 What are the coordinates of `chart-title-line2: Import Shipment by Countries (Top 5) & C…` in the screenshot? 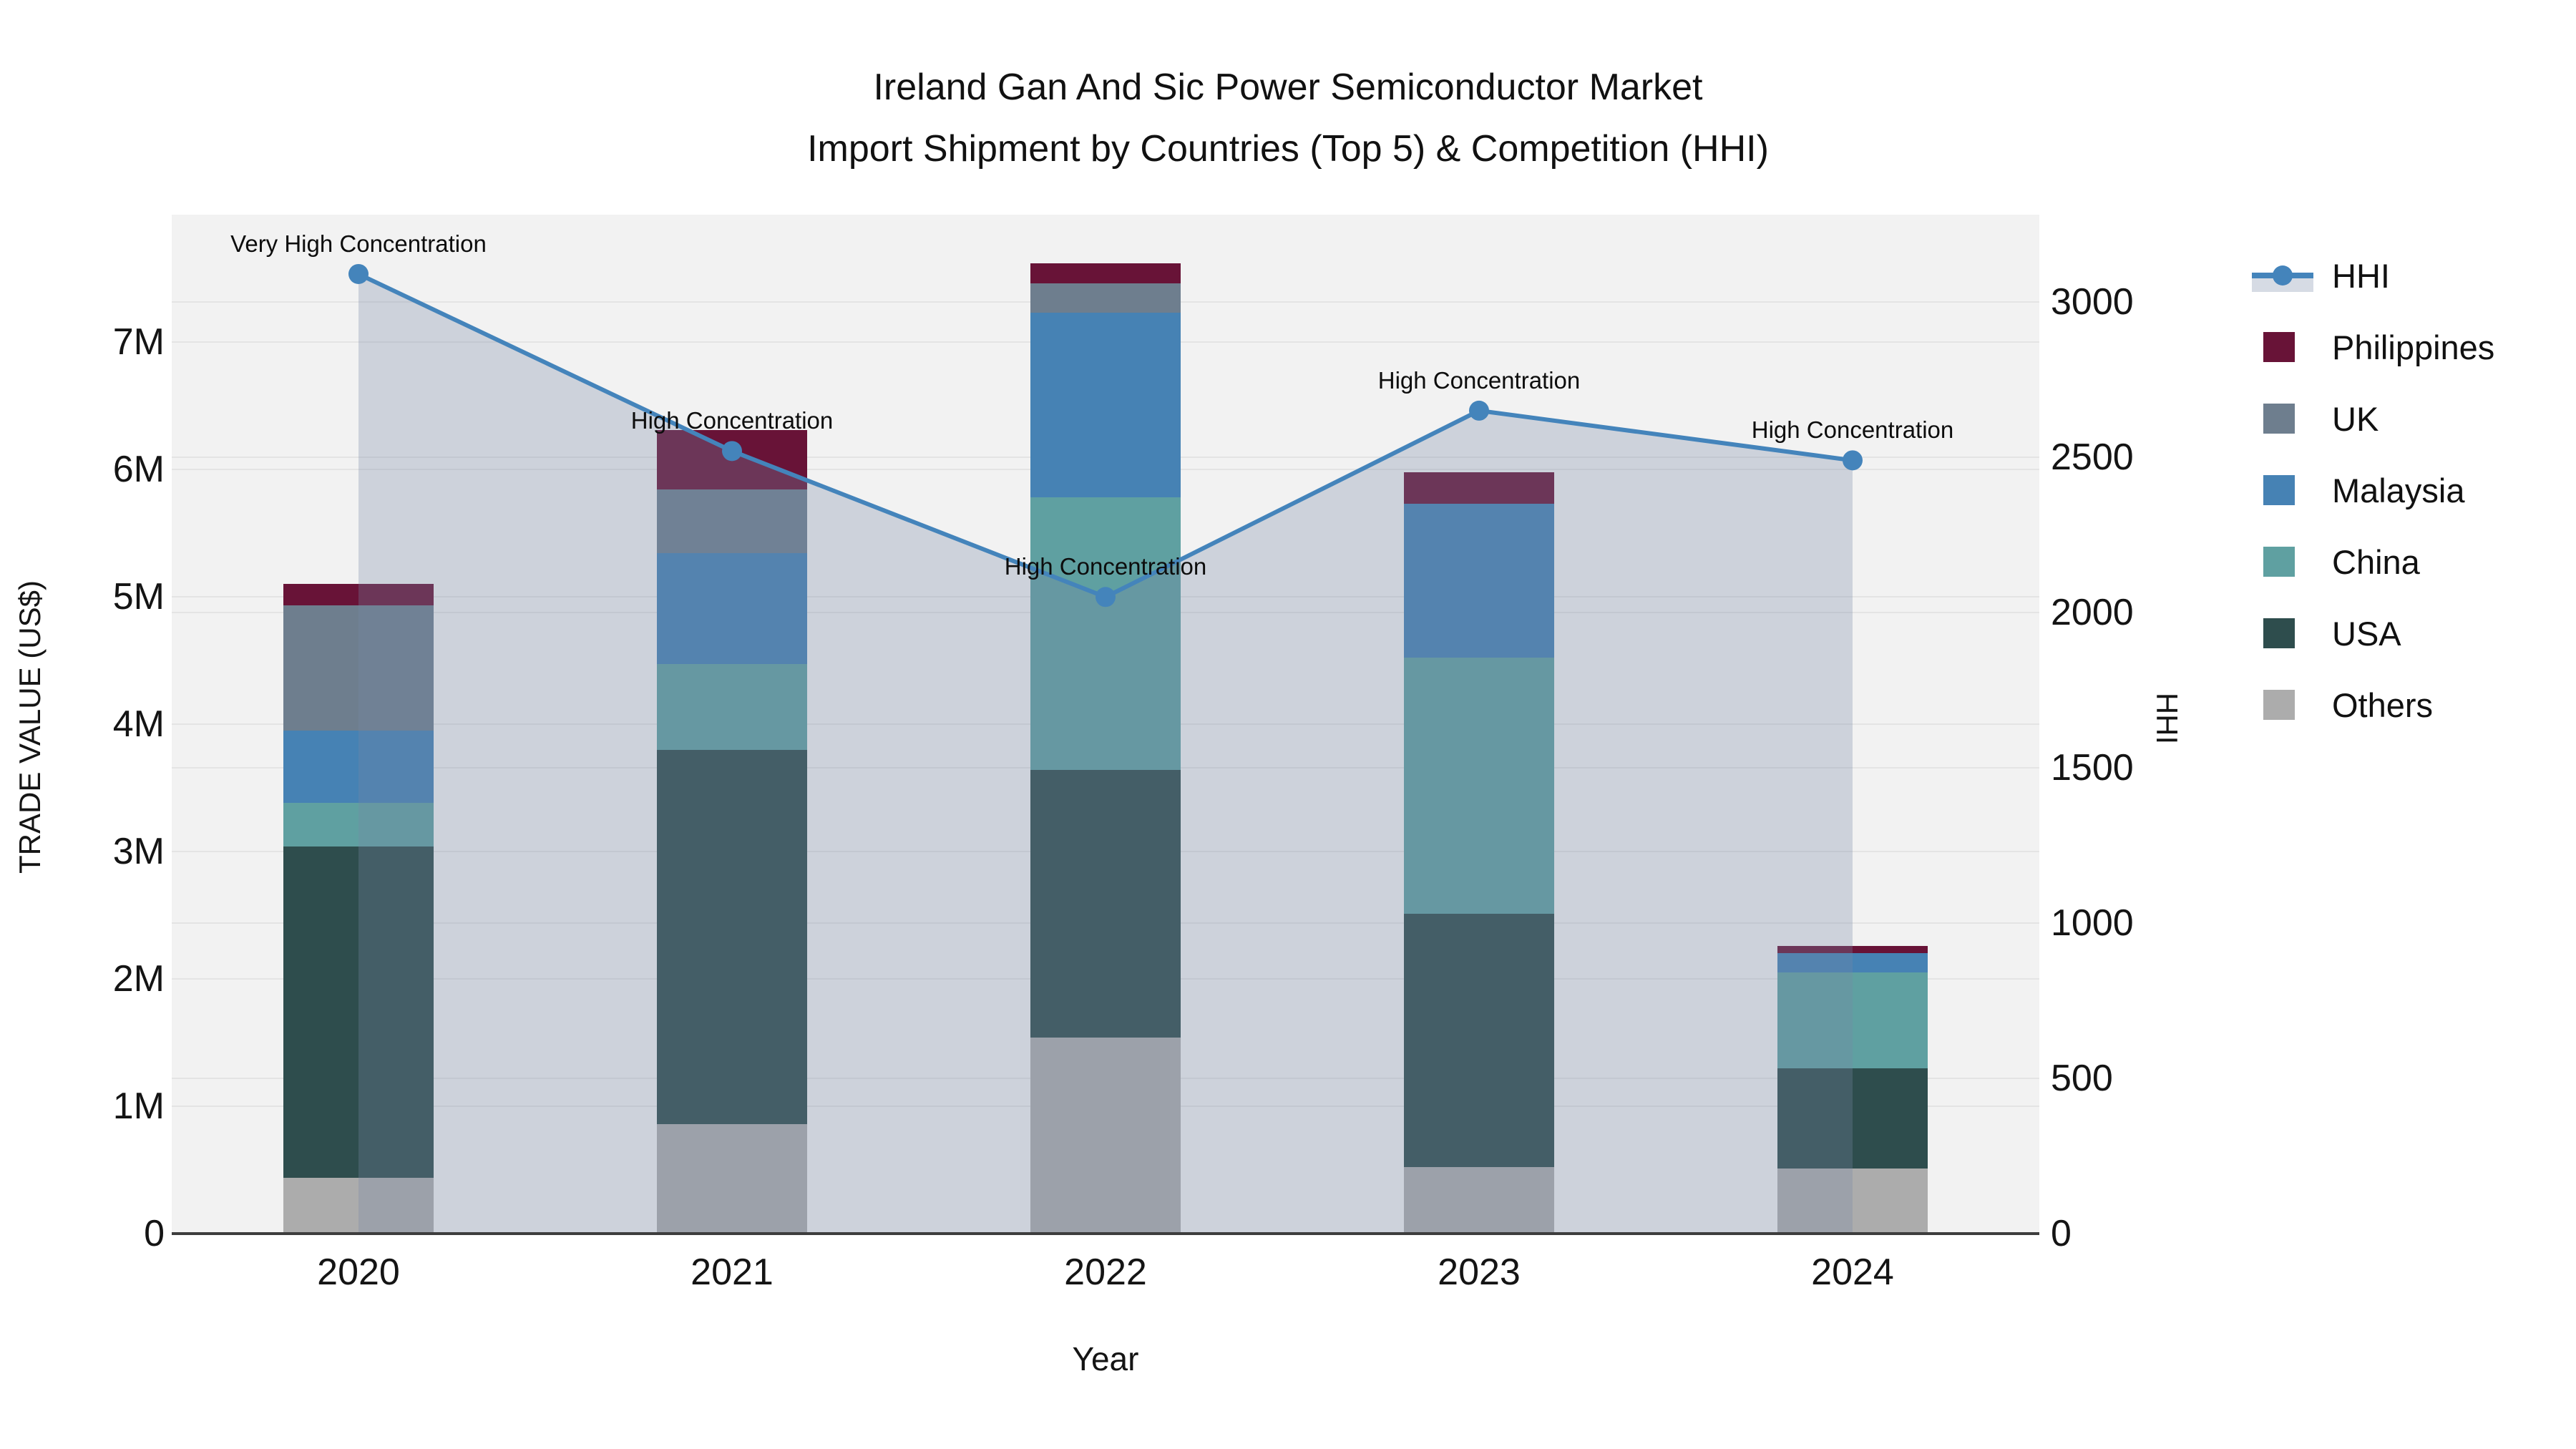 It's located at (1288, 149).